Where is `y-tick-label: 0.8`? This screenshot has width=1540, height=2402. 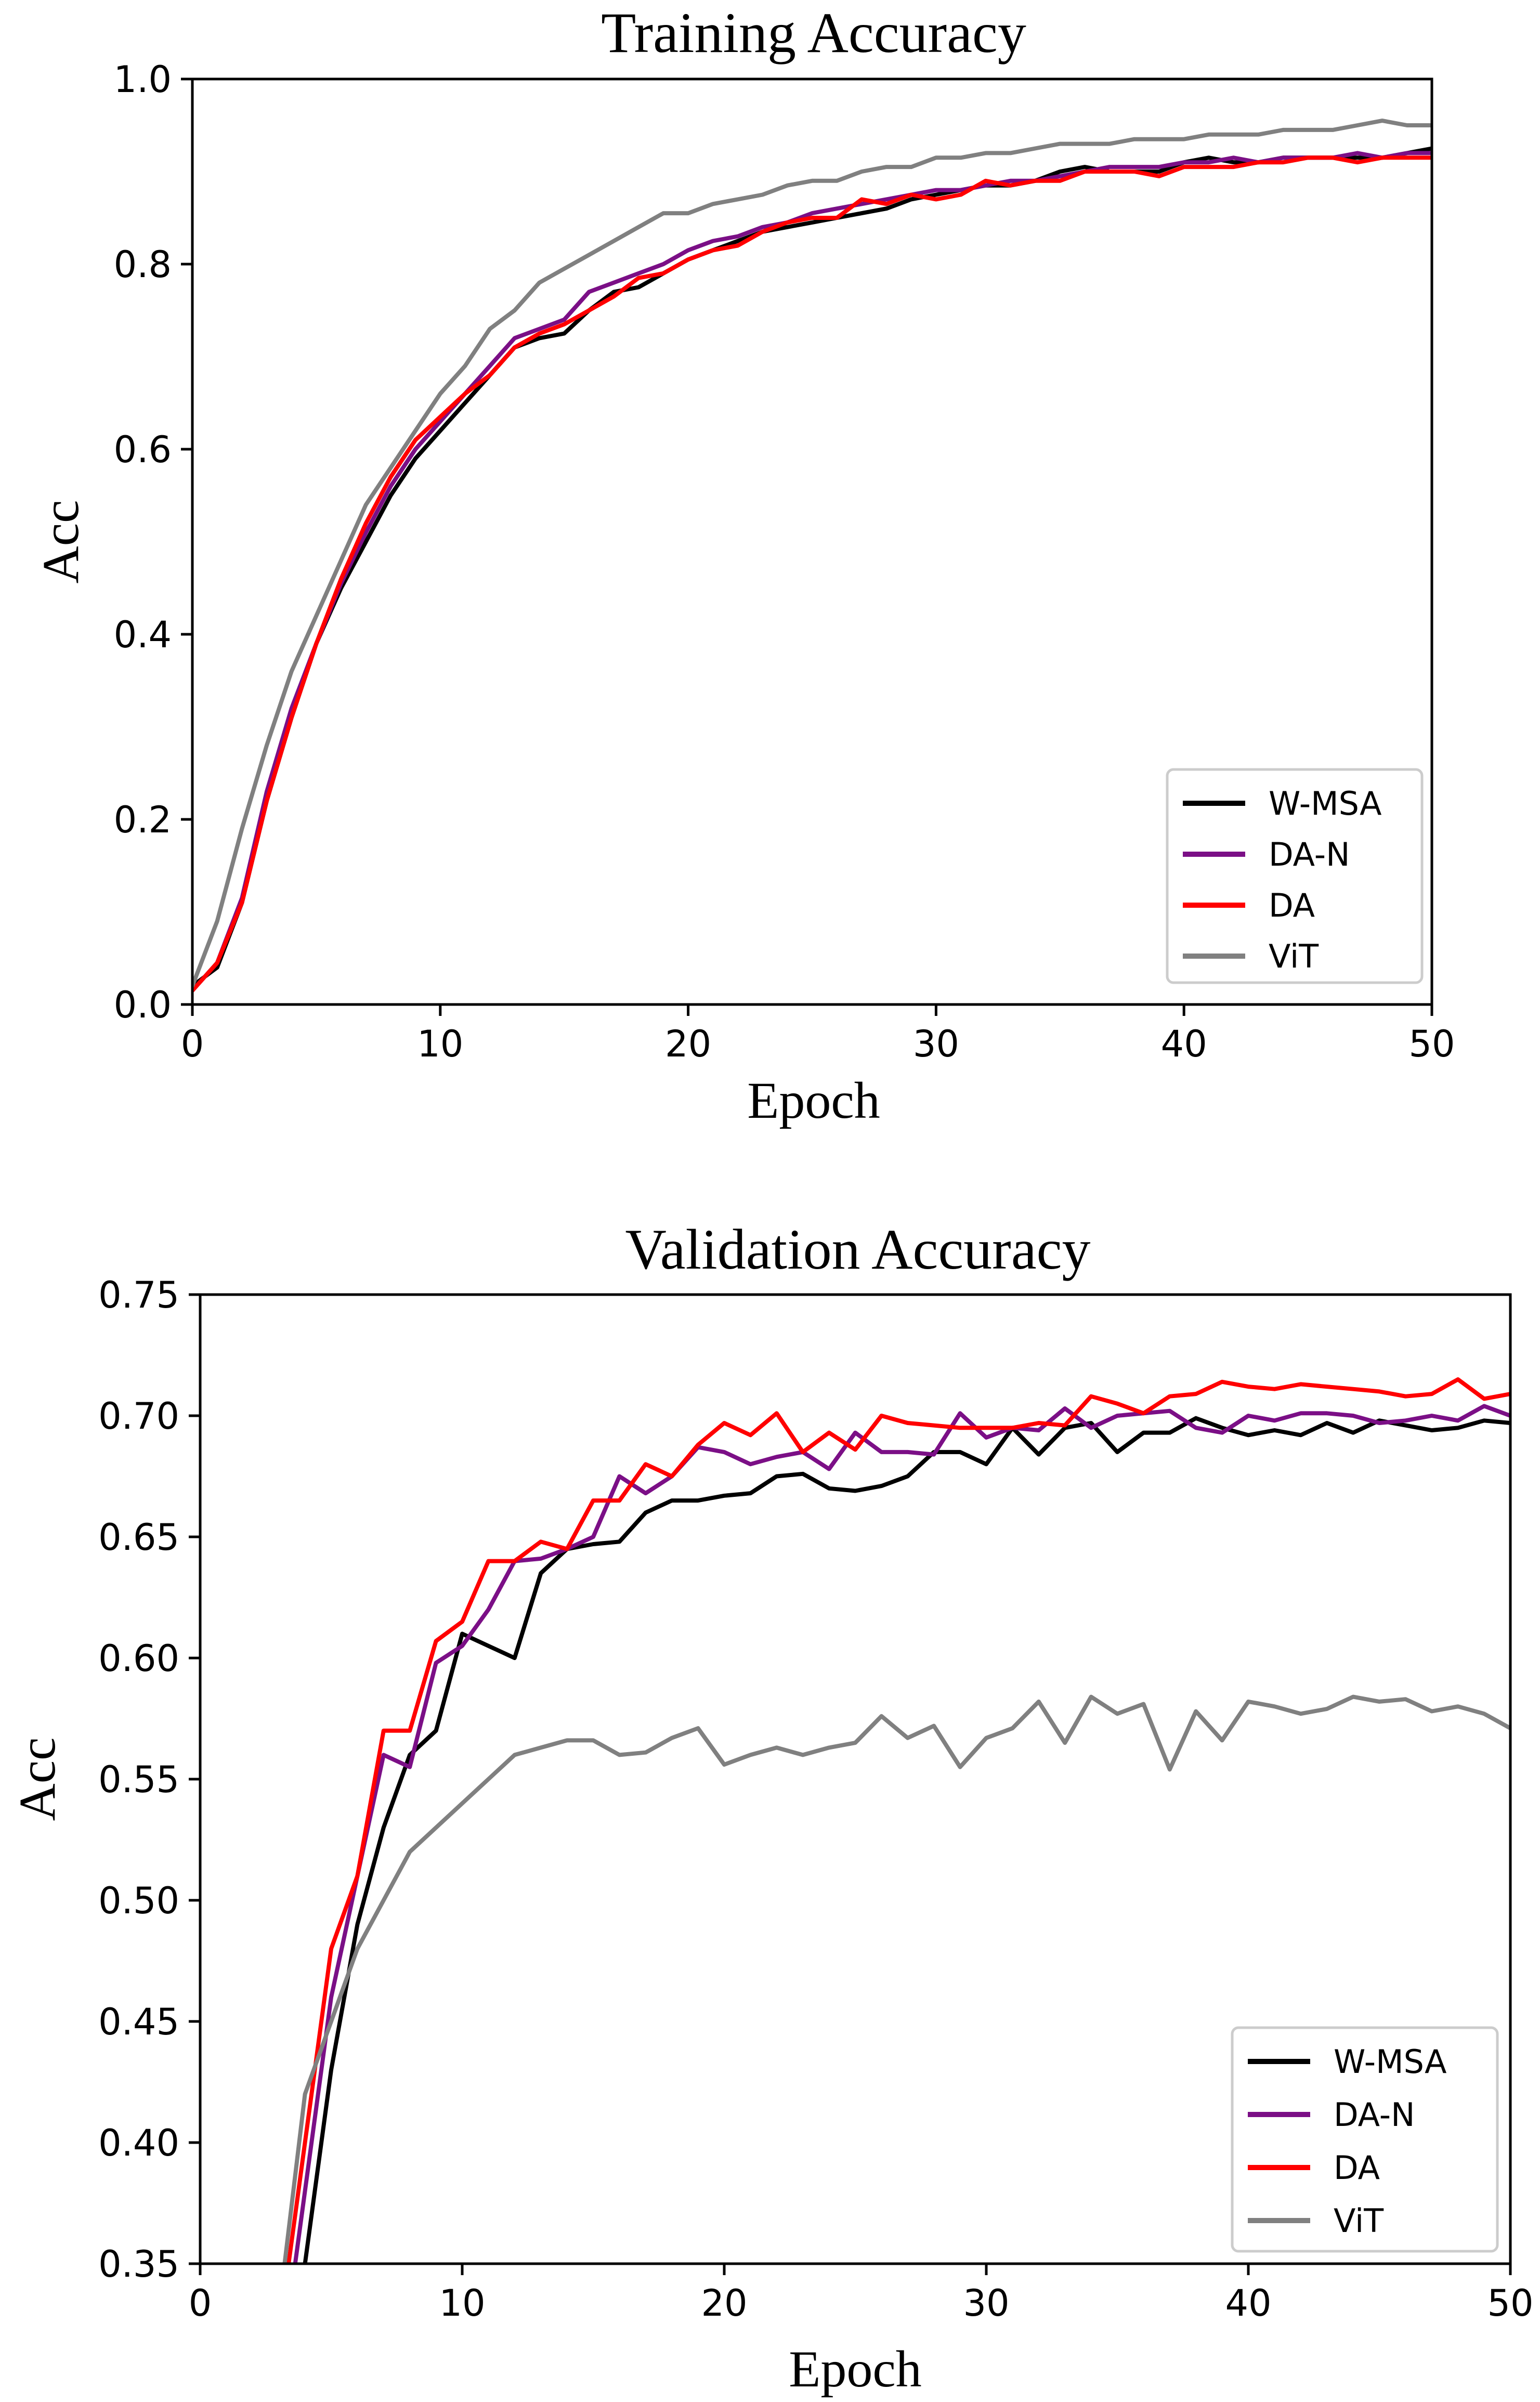
y-tick-label: 0.8 is located at coordinates (143, 264).